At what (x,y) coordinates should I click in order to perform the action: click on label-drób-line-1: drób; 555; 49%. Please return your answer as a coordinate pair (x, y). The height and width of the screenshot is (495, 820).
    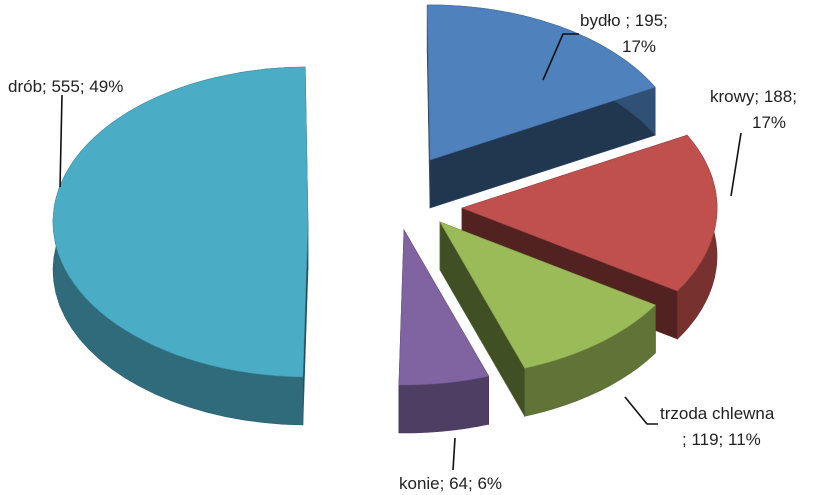
    Looking at the image, I should click on (65, 86).